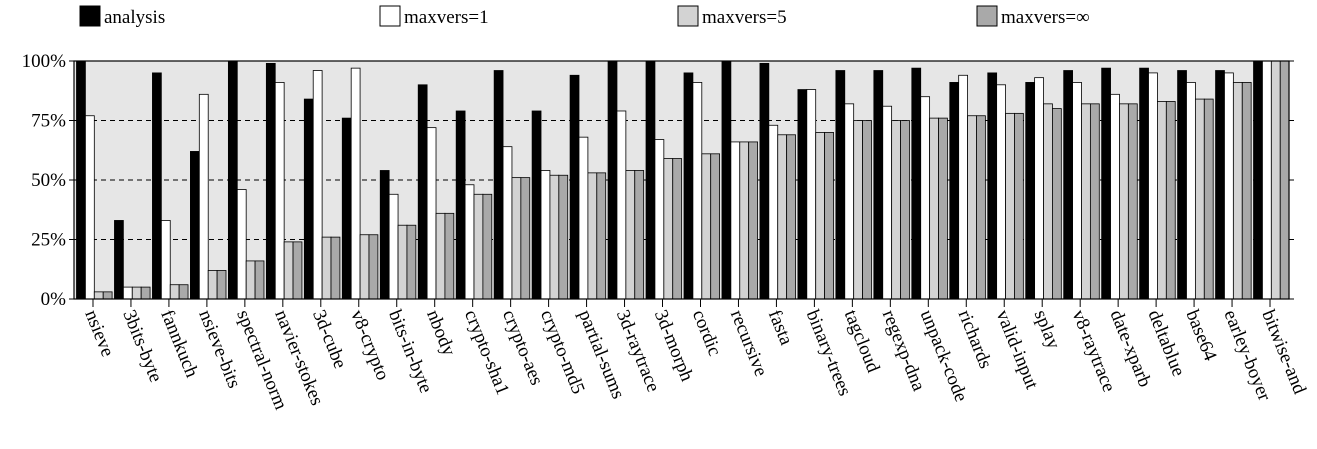  What do you see at coordinates (1045, 17) in the screenshot?
I see `legend-label-3: maxvers=∞` at bounding box center [1045, 17].